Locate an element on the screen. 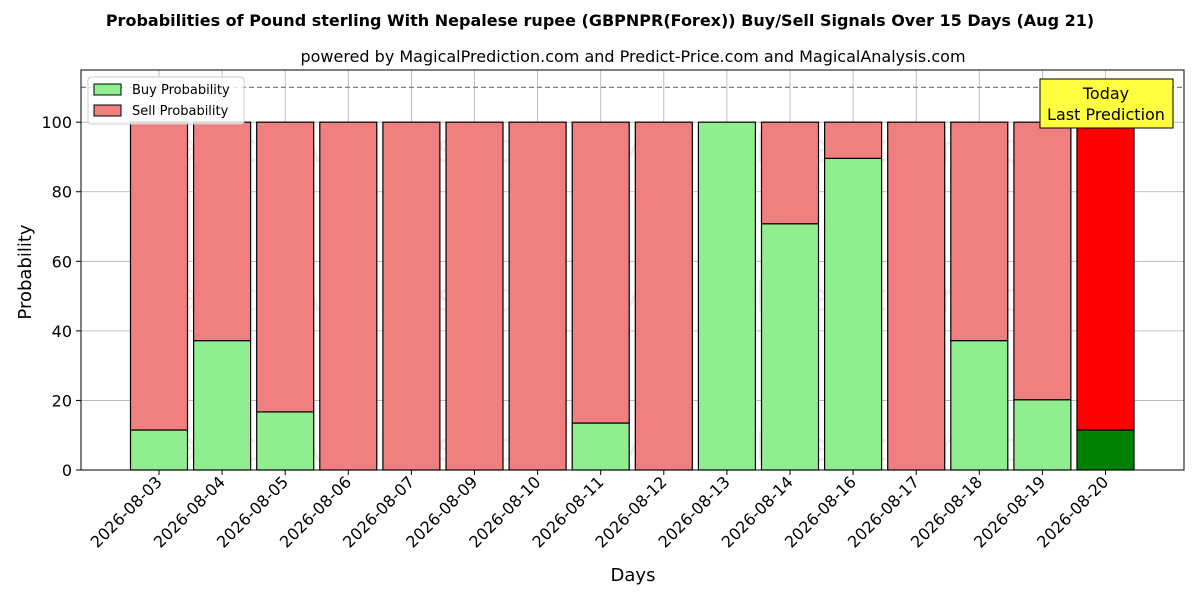  y-axis-label: Probability is located at coordinates (25, 271).